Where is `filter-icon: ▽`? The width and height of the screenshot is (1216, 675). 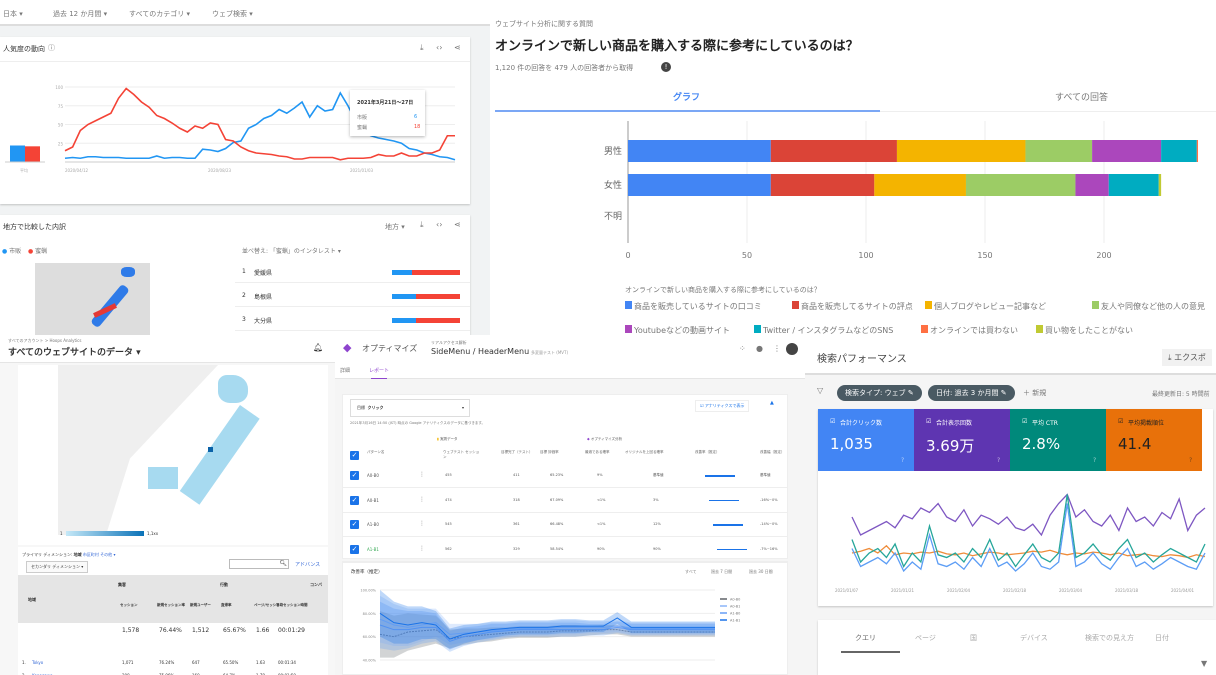 filter-icon: ▽ is located at coordinates (820, 390).